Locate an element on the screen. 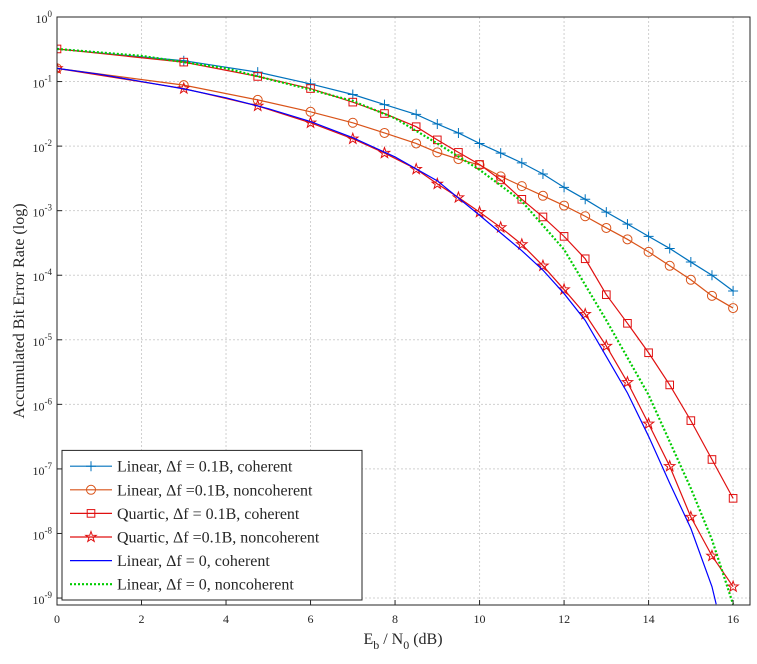 The image size is (757, 664). y-tick-label: 10⁻⁹ is located at coordinates (43, 598).